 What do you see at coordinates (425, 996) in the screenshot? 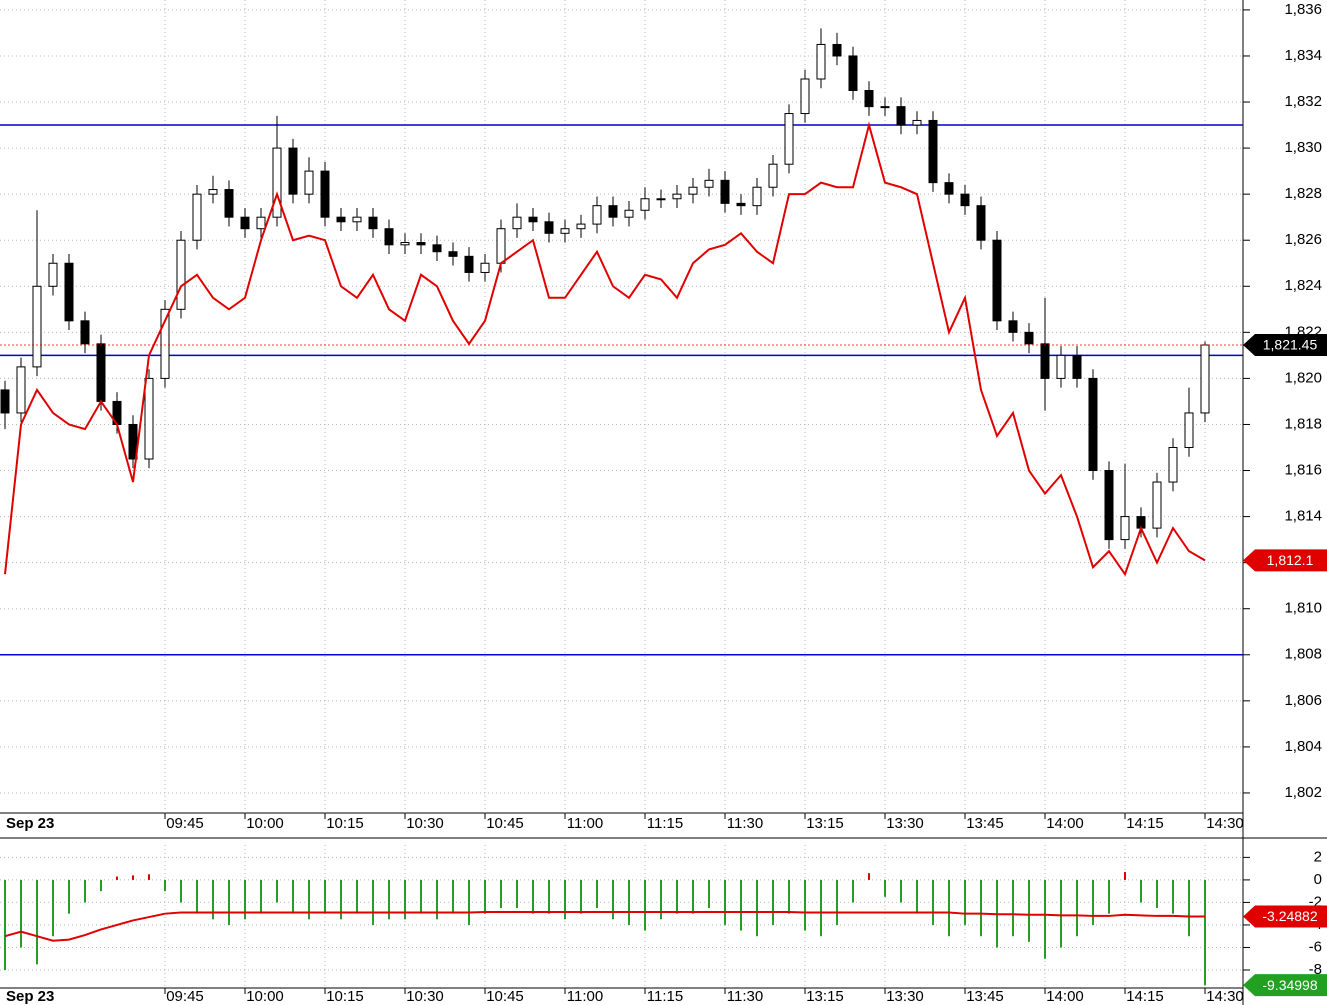
I see `x-tick-label: 10:30` at bounding box center [425, 996].